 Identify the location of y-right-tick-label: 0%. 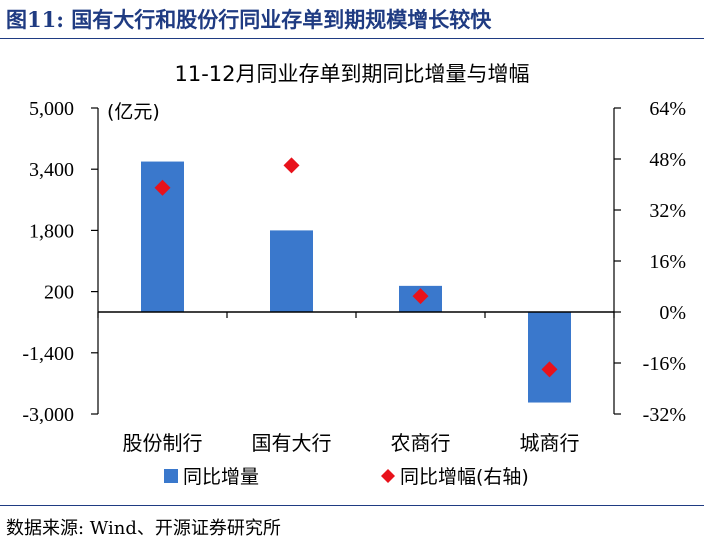
(672, 313).